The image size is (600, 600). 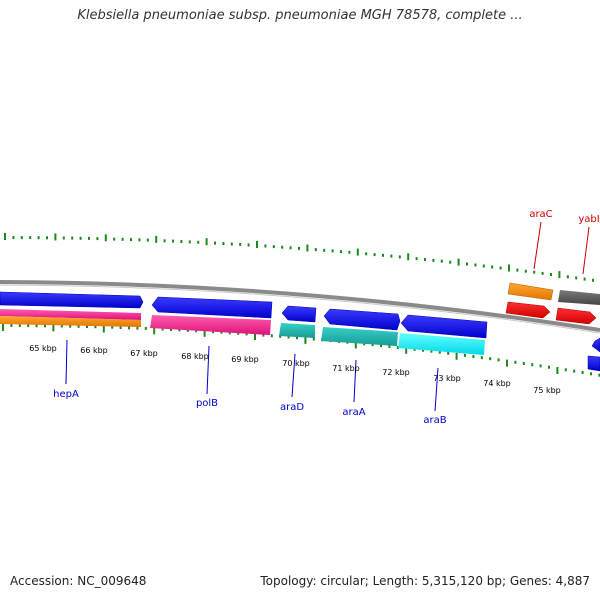 I want to click on gene-arrow-araC-red, so click(x=528, y=310).